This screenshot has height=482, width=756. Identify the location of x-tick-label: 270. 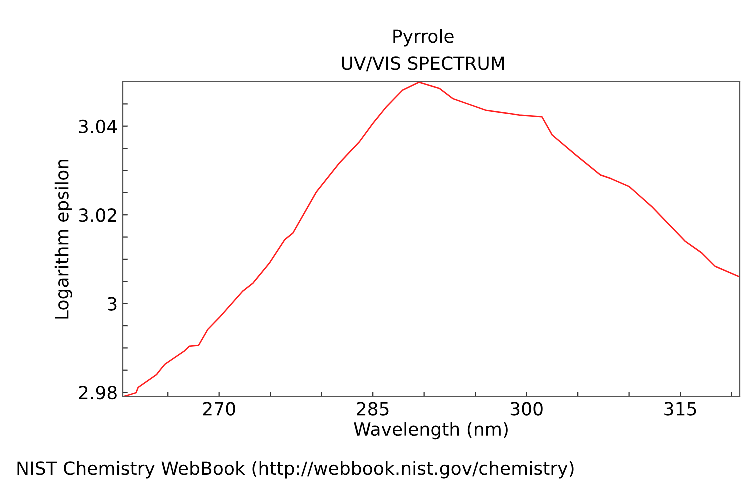
(219, 409).